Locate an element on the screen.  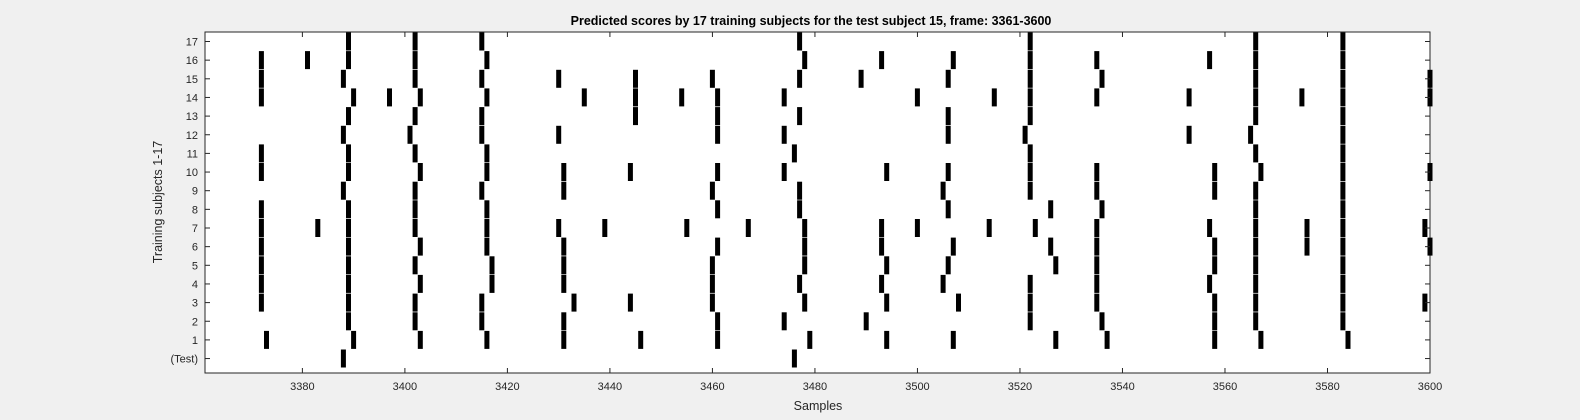
x-axis-label: Samples is located at coordinates (818, 406).